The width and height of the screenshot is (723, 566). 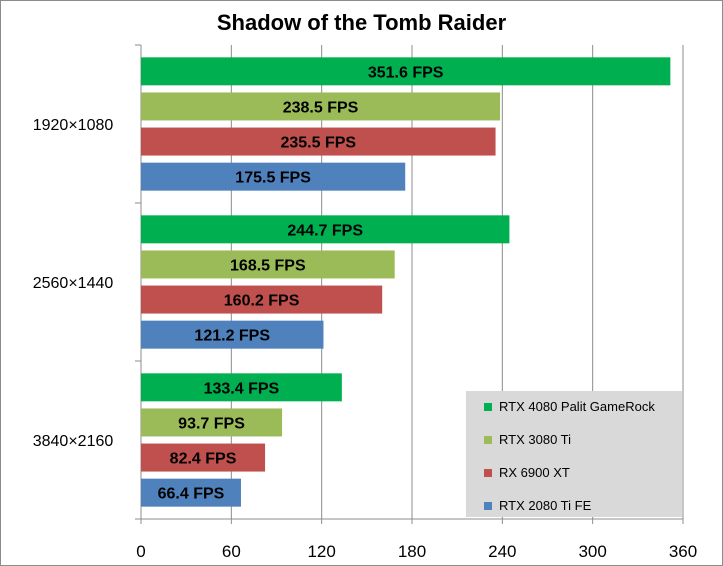 I want to click on legend-entry: RTX 2080 Ti FE, so click(x=537, y=505).